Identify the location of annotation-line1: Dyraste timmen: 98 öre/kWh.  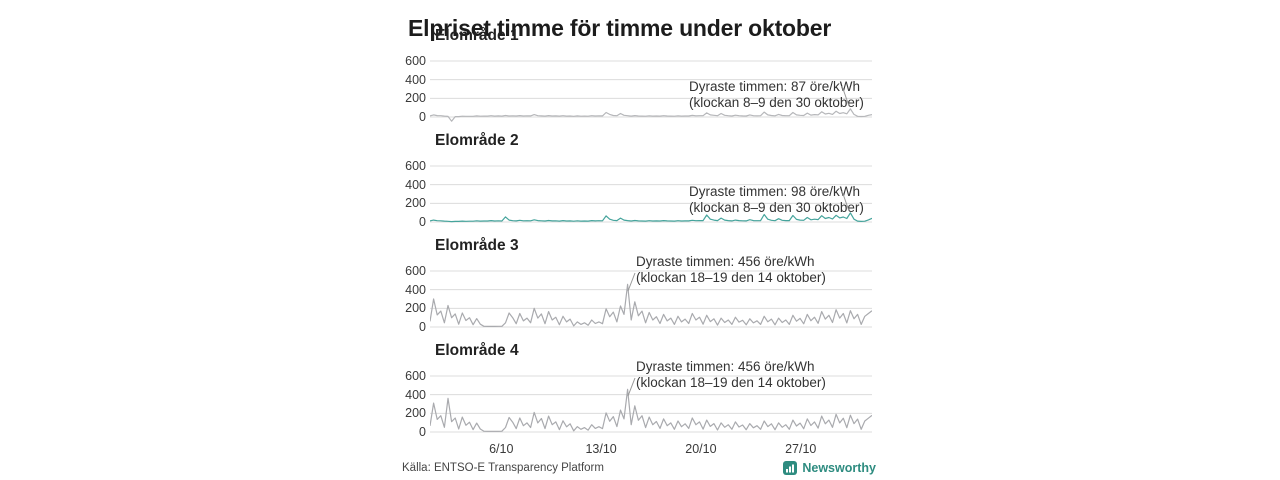
(775, 191).